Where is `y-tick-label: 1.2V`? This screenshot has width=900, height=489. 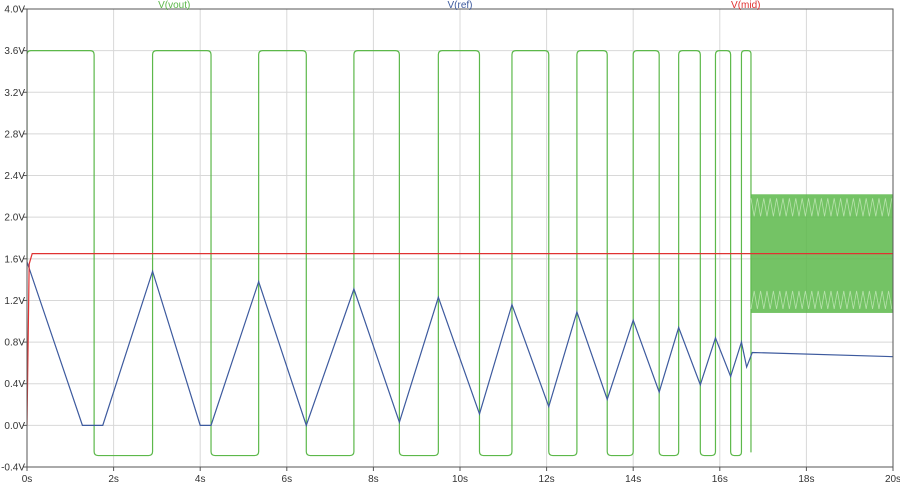
y-tick-label: 1.2V is located at coordinates (14, 301).